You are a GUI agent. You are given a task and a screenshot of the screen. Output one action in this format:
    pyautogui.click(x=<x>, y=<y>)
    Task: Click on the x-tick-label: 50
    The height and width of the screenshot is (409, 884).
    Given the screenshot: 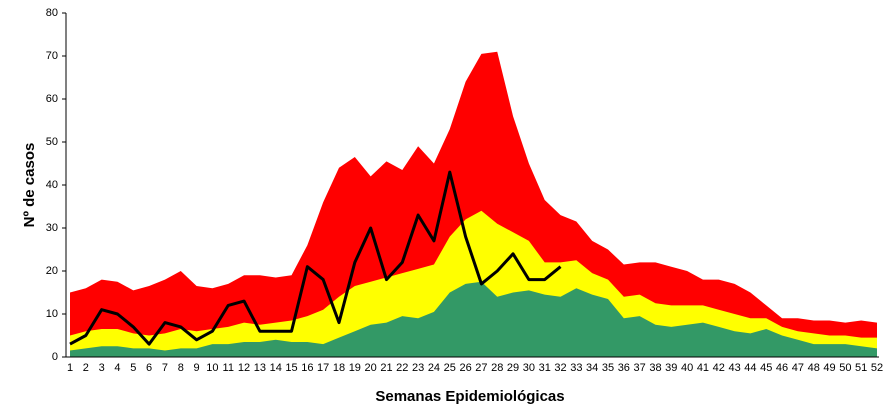 What is the action you would take?
    pyautogui.click(x=845, y=368)
    